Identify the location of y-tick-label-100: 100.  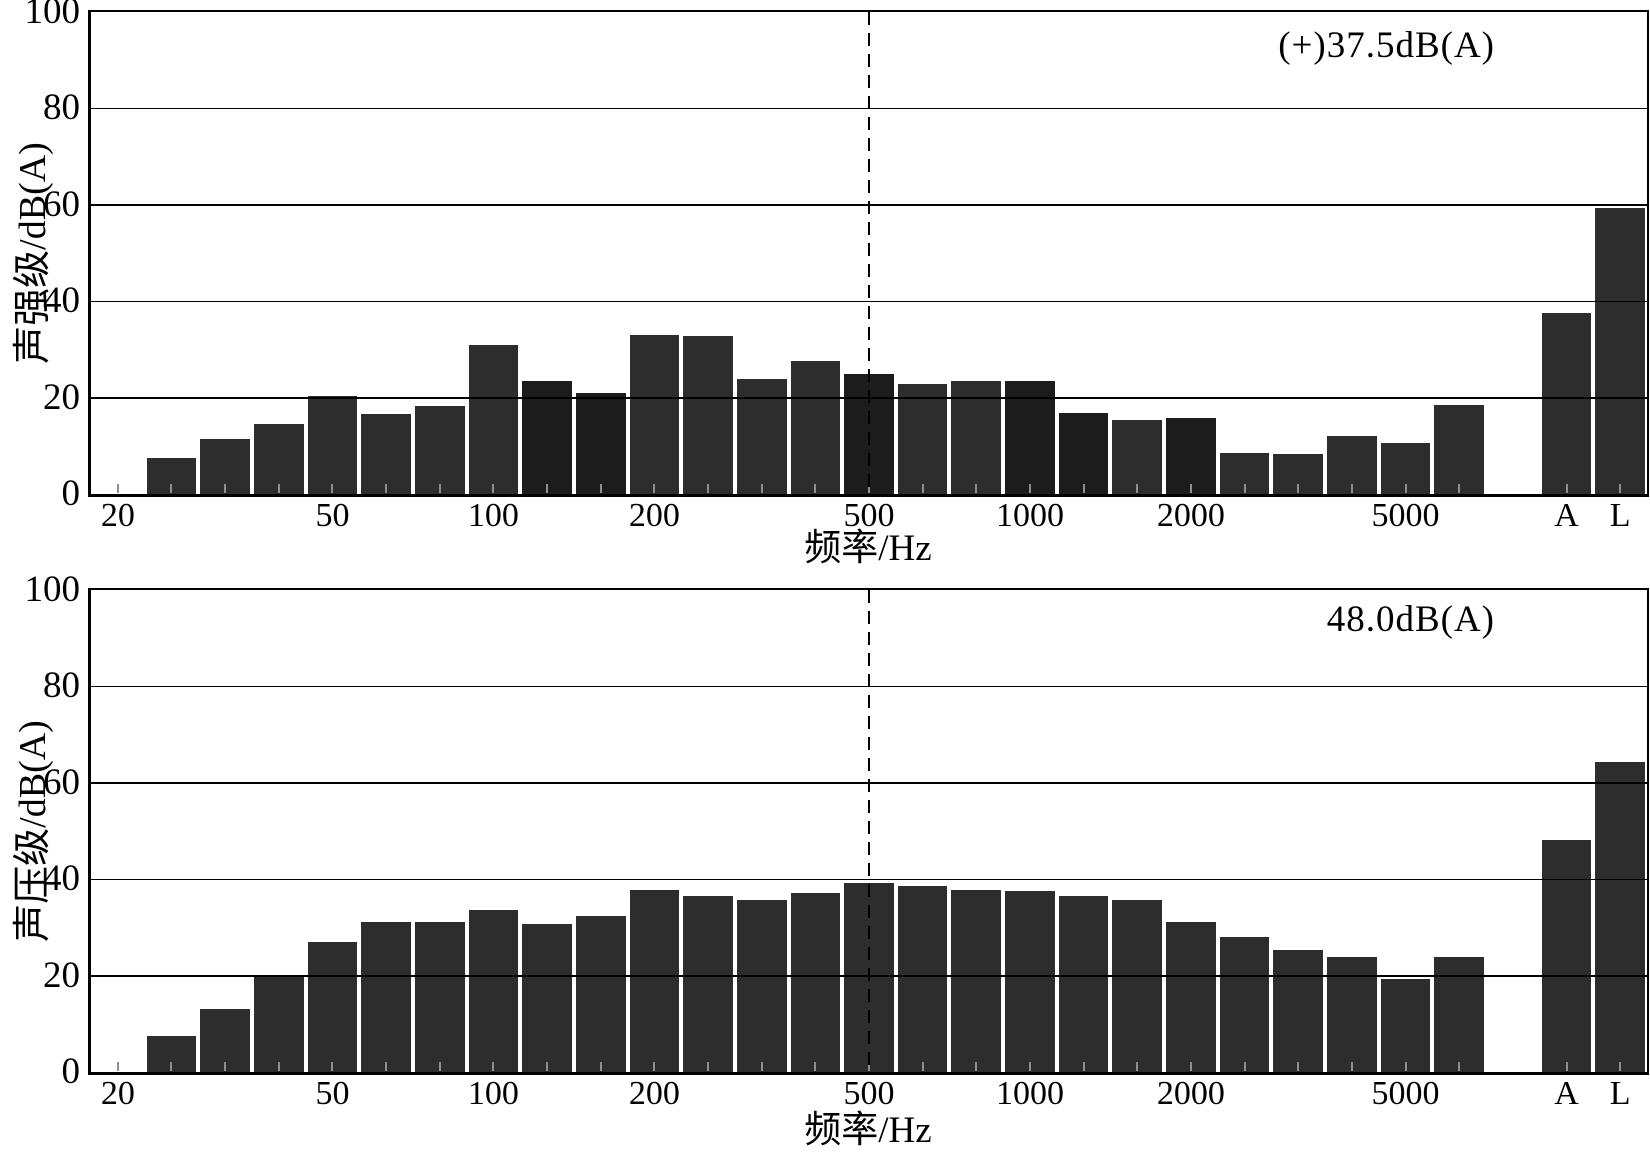
(52, 16).